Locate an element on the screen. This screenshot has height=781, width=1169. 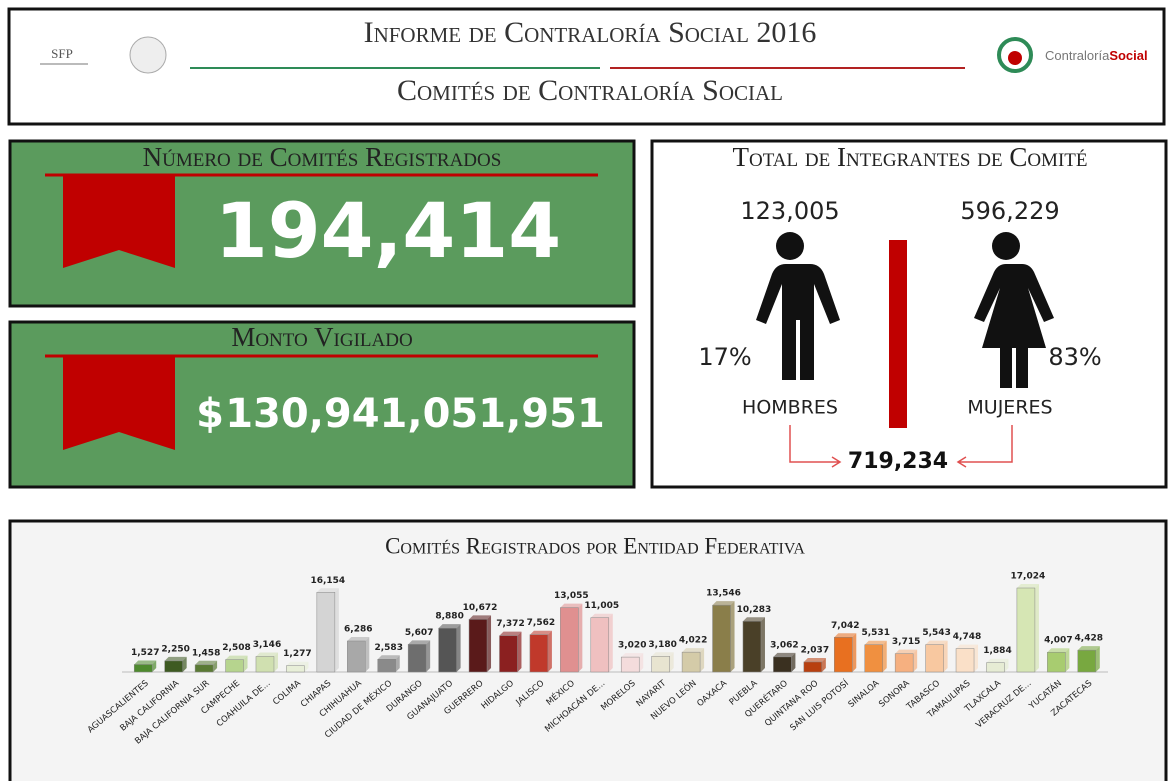
logo-right-dot is located at coordinates (1015, 58).